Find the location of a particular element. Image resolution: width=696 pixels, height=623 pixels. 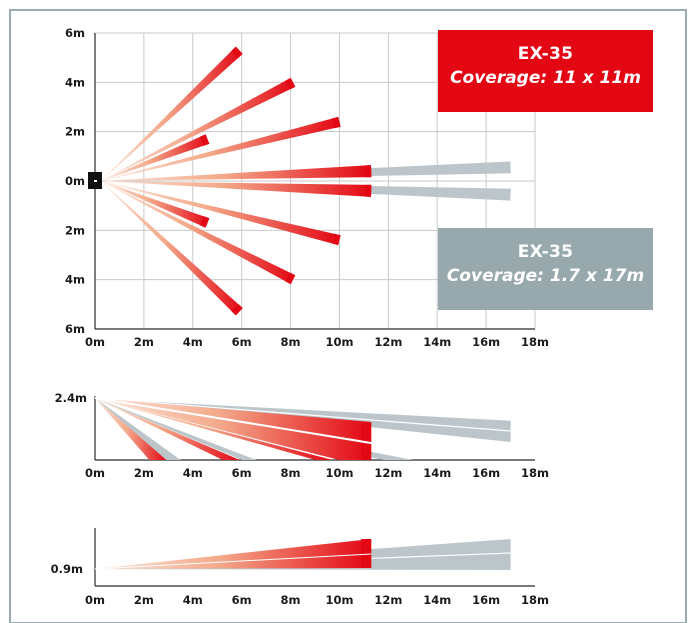

side-view-0-9m-chart: 0m 2m 4m 6m 8m 10m 12m 14m 16m 18m 0.9m is located at coordinates (300, 567).